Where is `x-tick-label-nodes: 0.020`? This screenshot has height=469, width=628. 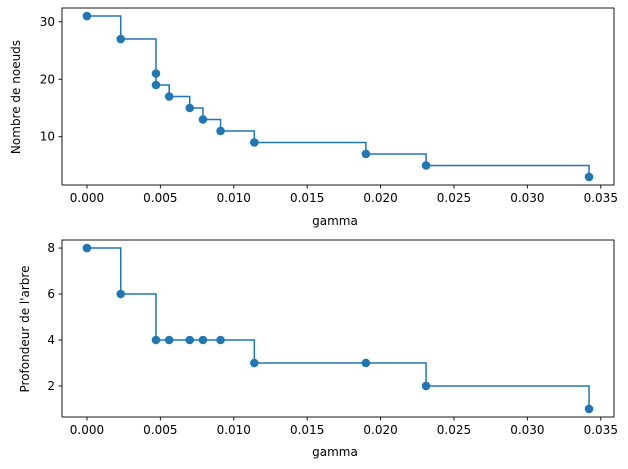 x-tick-label-nodes: 0.020 is located at coordinates (380, 198).